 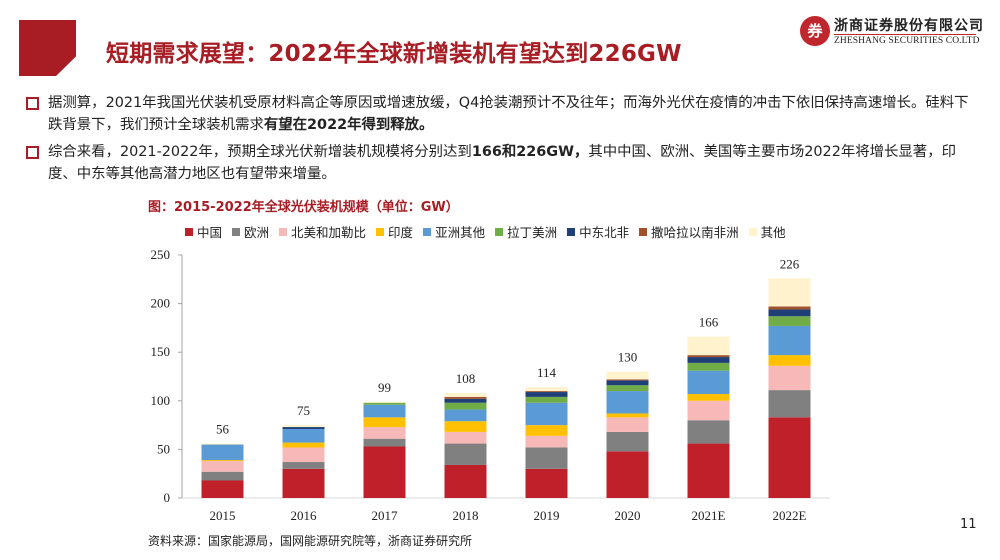 I want to click on x-tick-label: 2015, so click(x=223, y=515).